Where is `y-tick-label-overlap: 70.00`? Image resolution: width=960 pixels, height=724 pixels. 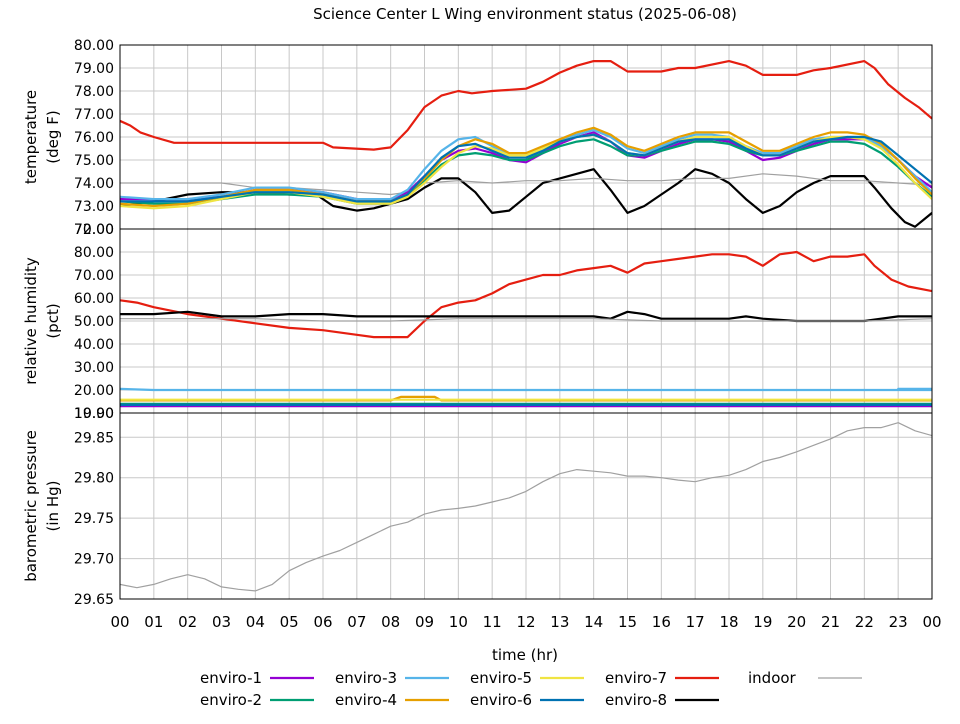 y-tick-label-overlap: 70.00 is located at coordinates (94, 230).